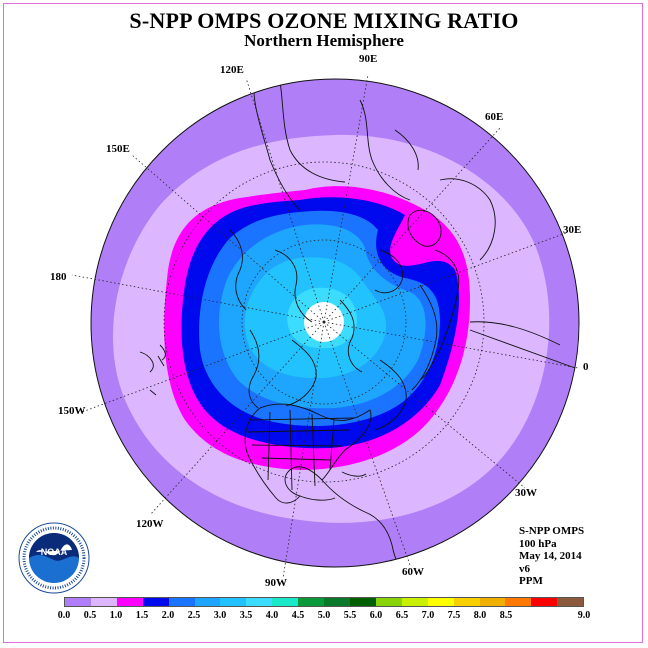 This screenshot has width=648, height=648. I want to click on color-bar-tick-label: 4.0, so click(272, 615).